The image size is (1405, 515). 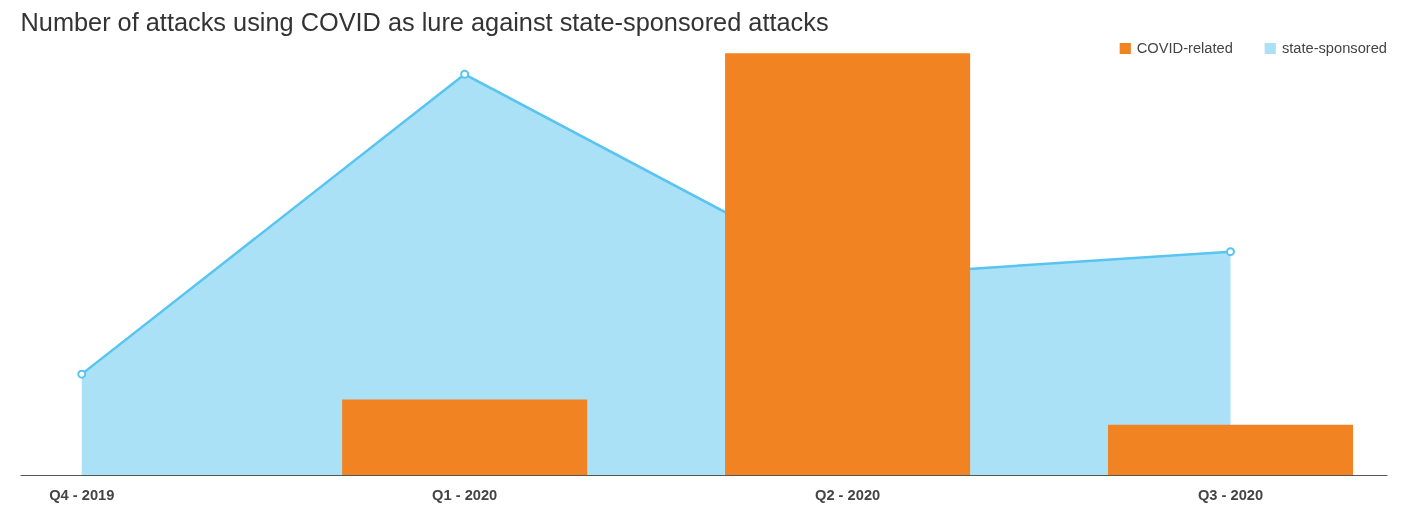 I want to click on x-tick-label: Q3 - 2020, so click(x=1230, y=494).